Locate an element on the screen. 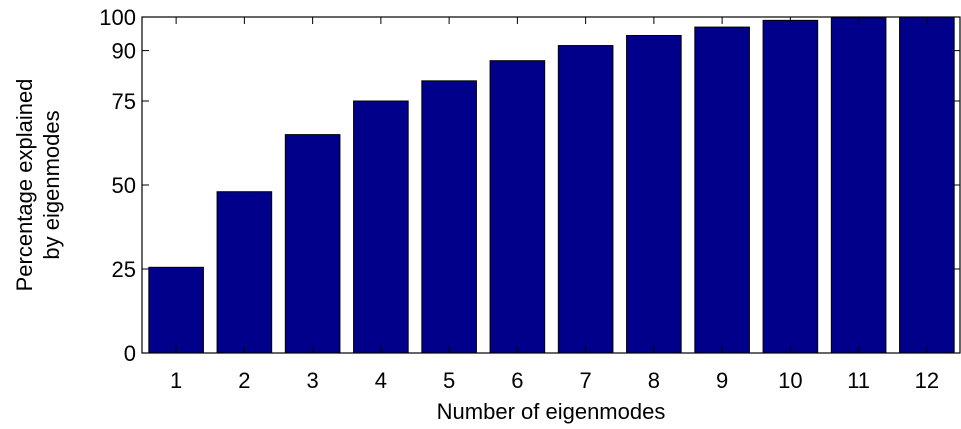 The width and height of the screenshot is (961, 429). x-tick-label: 3 is located at coordinates (313, 380).